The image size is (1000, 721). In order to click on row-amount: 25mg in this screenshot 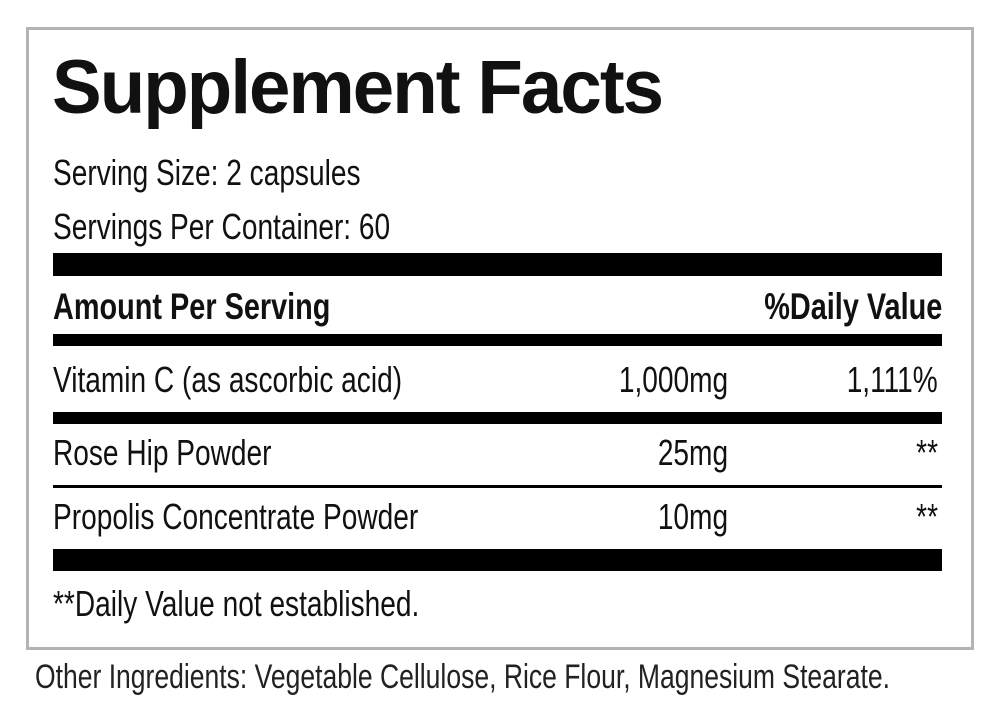, I will do `click(692, 452)`.